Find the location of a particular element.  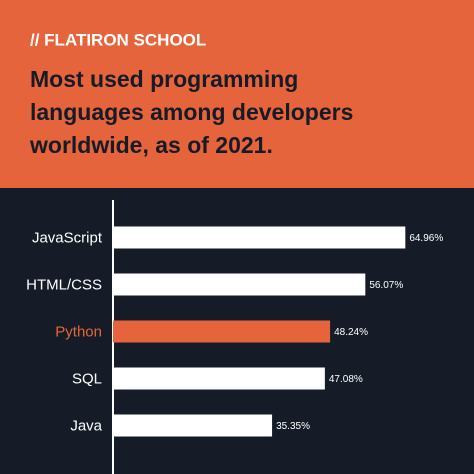

category-label: HTML/CSS is located at coordinates (64, 284).